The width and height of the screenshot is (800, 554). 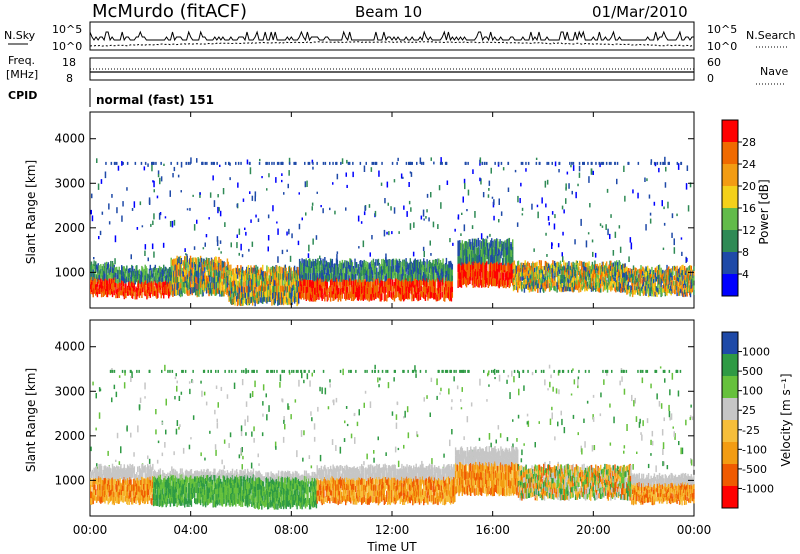 What do you see at coordinates (392, 43) in the screenshot?
I see `nsearch-line` at bounding box center [392, 43].